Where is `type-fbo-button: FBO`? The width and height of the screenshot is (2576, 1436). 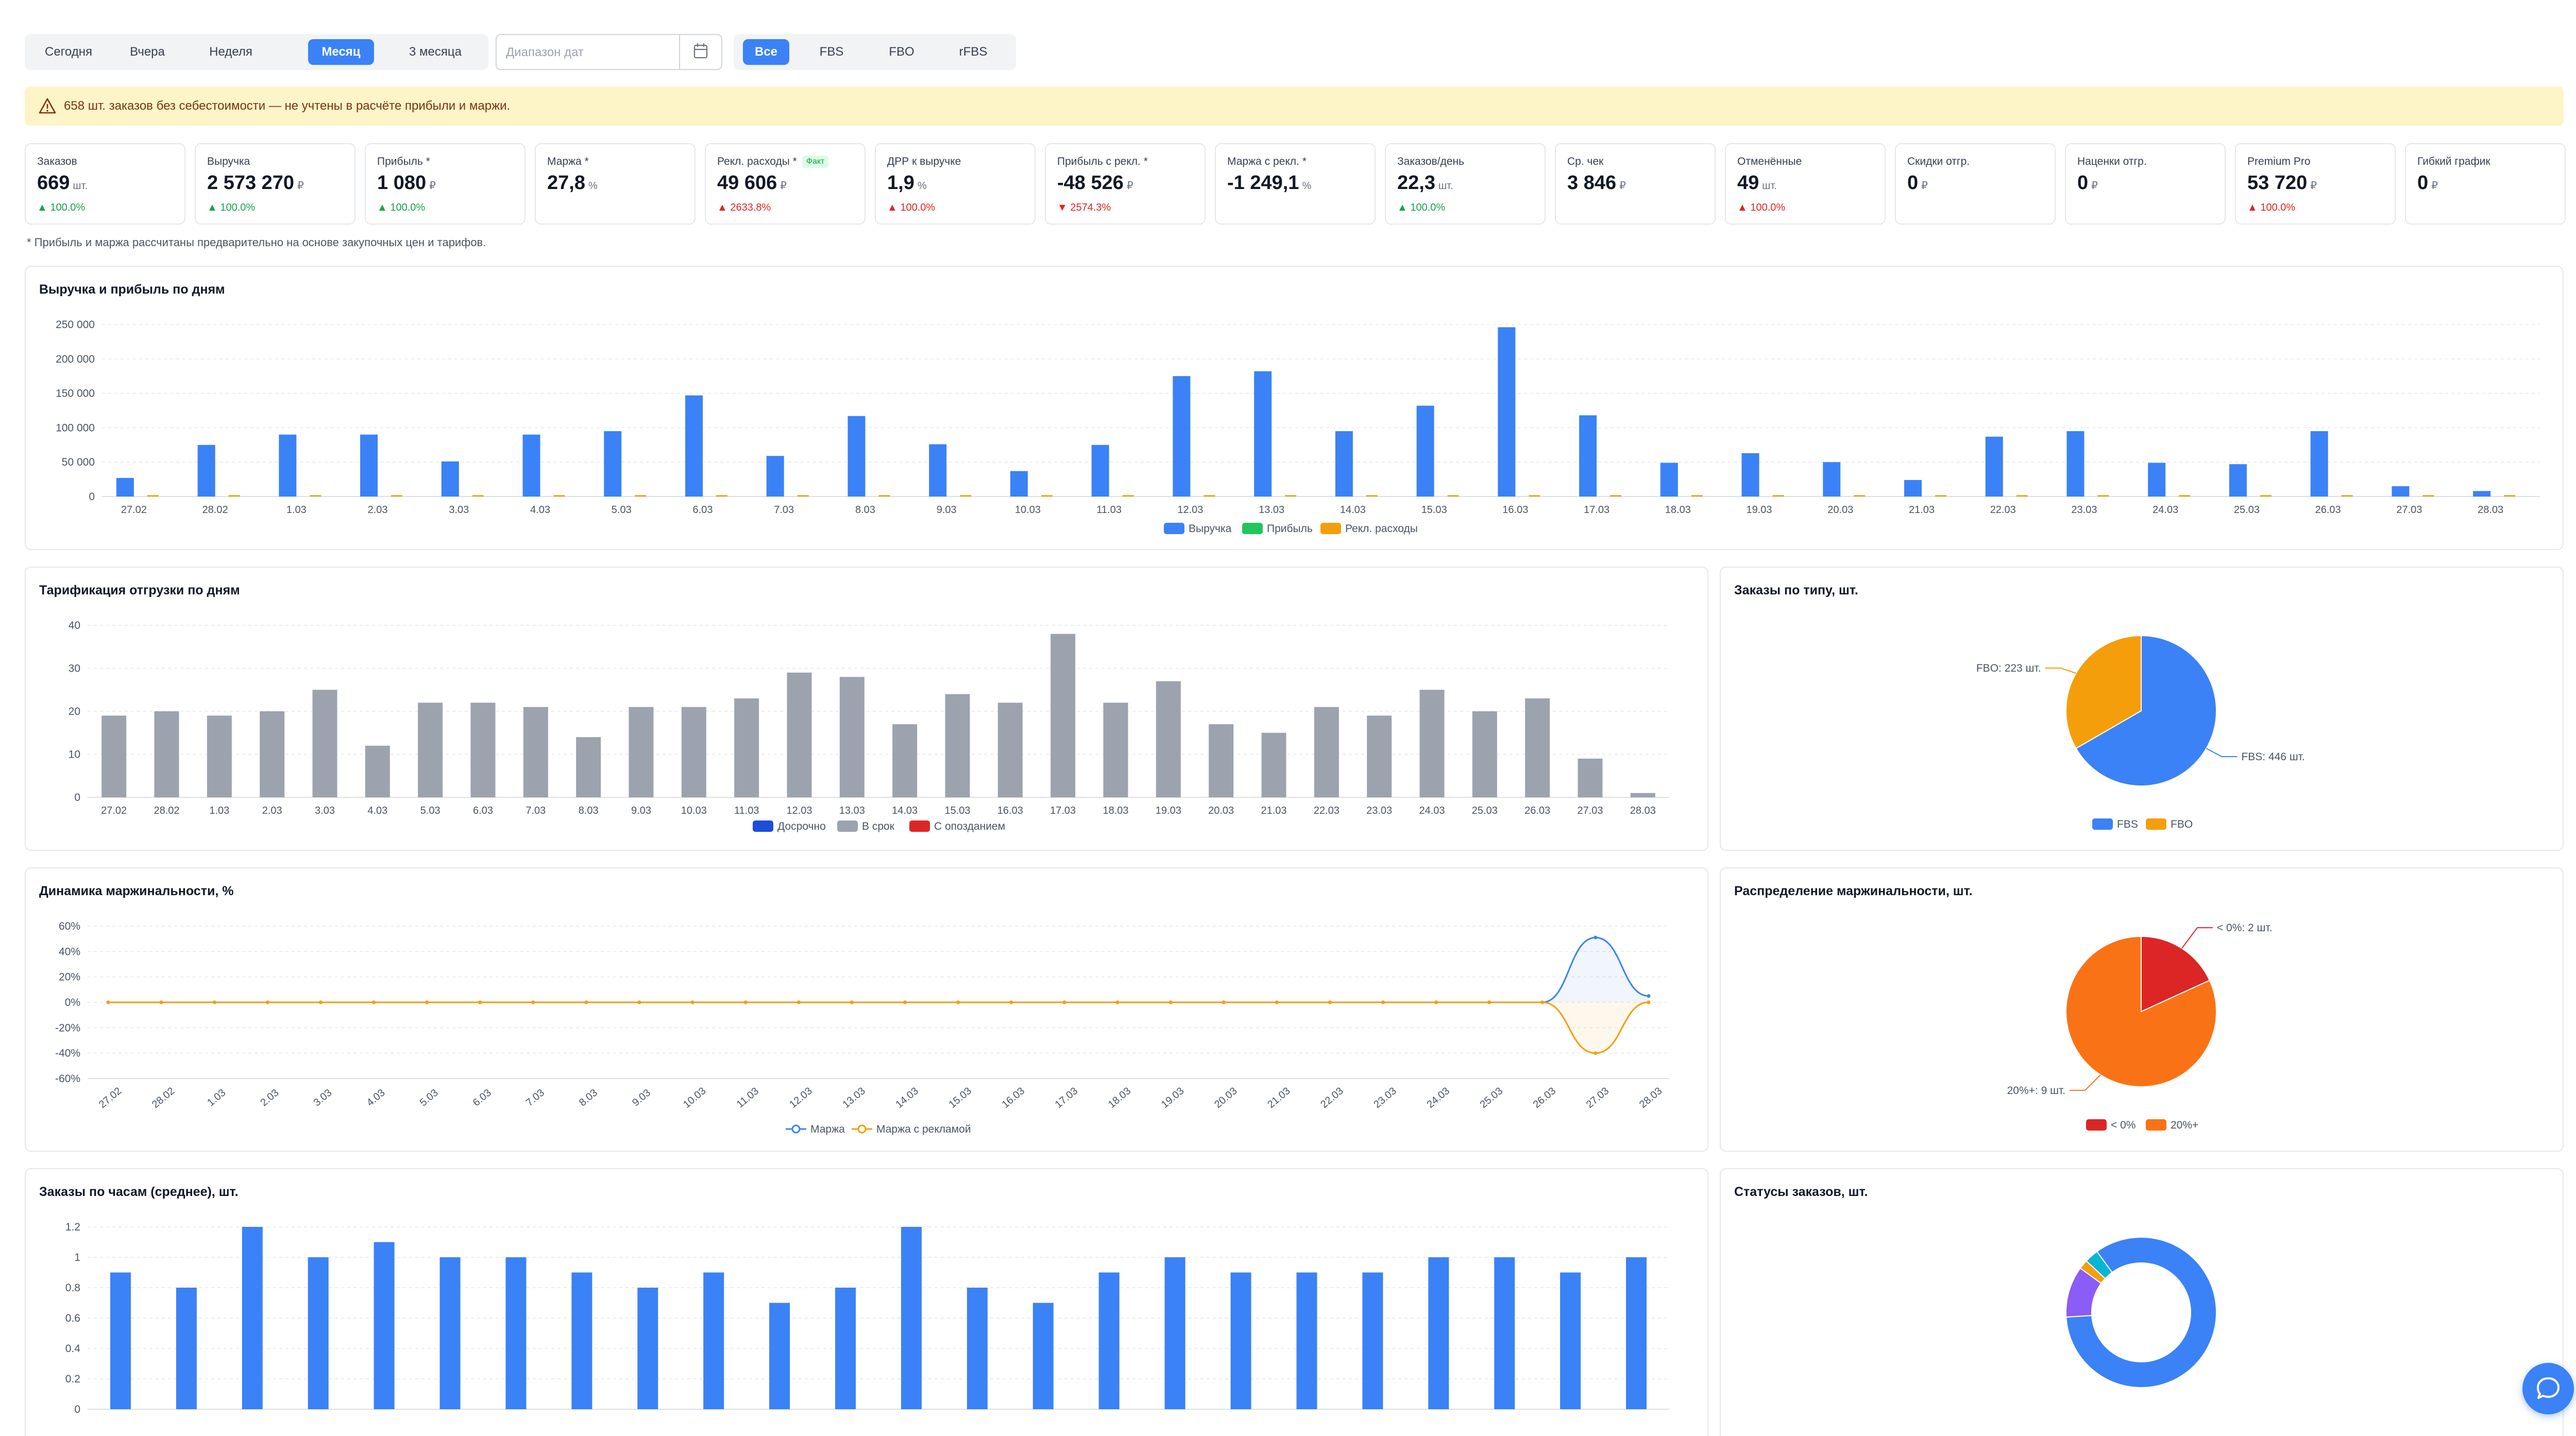 type-fbo-button: FBO is located at coordinates (901, 52).